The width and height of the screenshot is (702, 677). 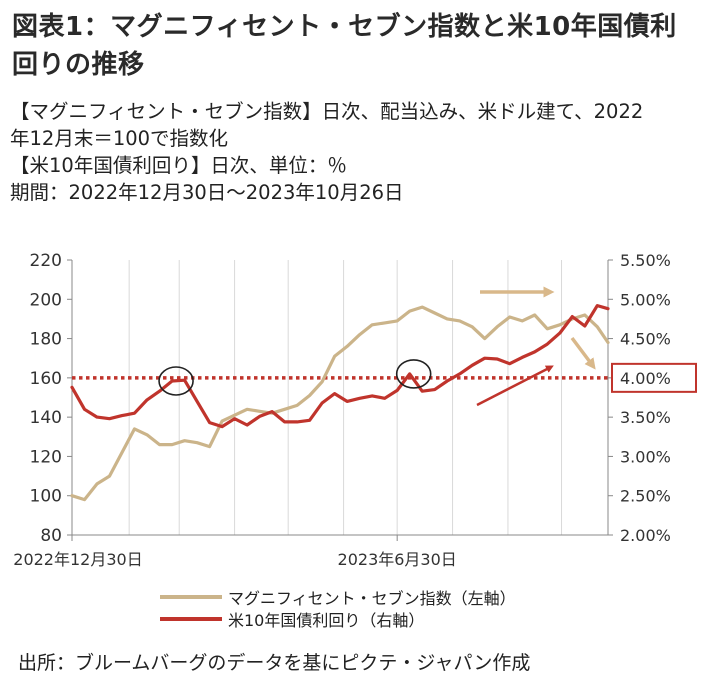 What do you see at coordinates (340, 366) in the screenshot?
I see `series-line-yield` at bounding box center [340, 366].